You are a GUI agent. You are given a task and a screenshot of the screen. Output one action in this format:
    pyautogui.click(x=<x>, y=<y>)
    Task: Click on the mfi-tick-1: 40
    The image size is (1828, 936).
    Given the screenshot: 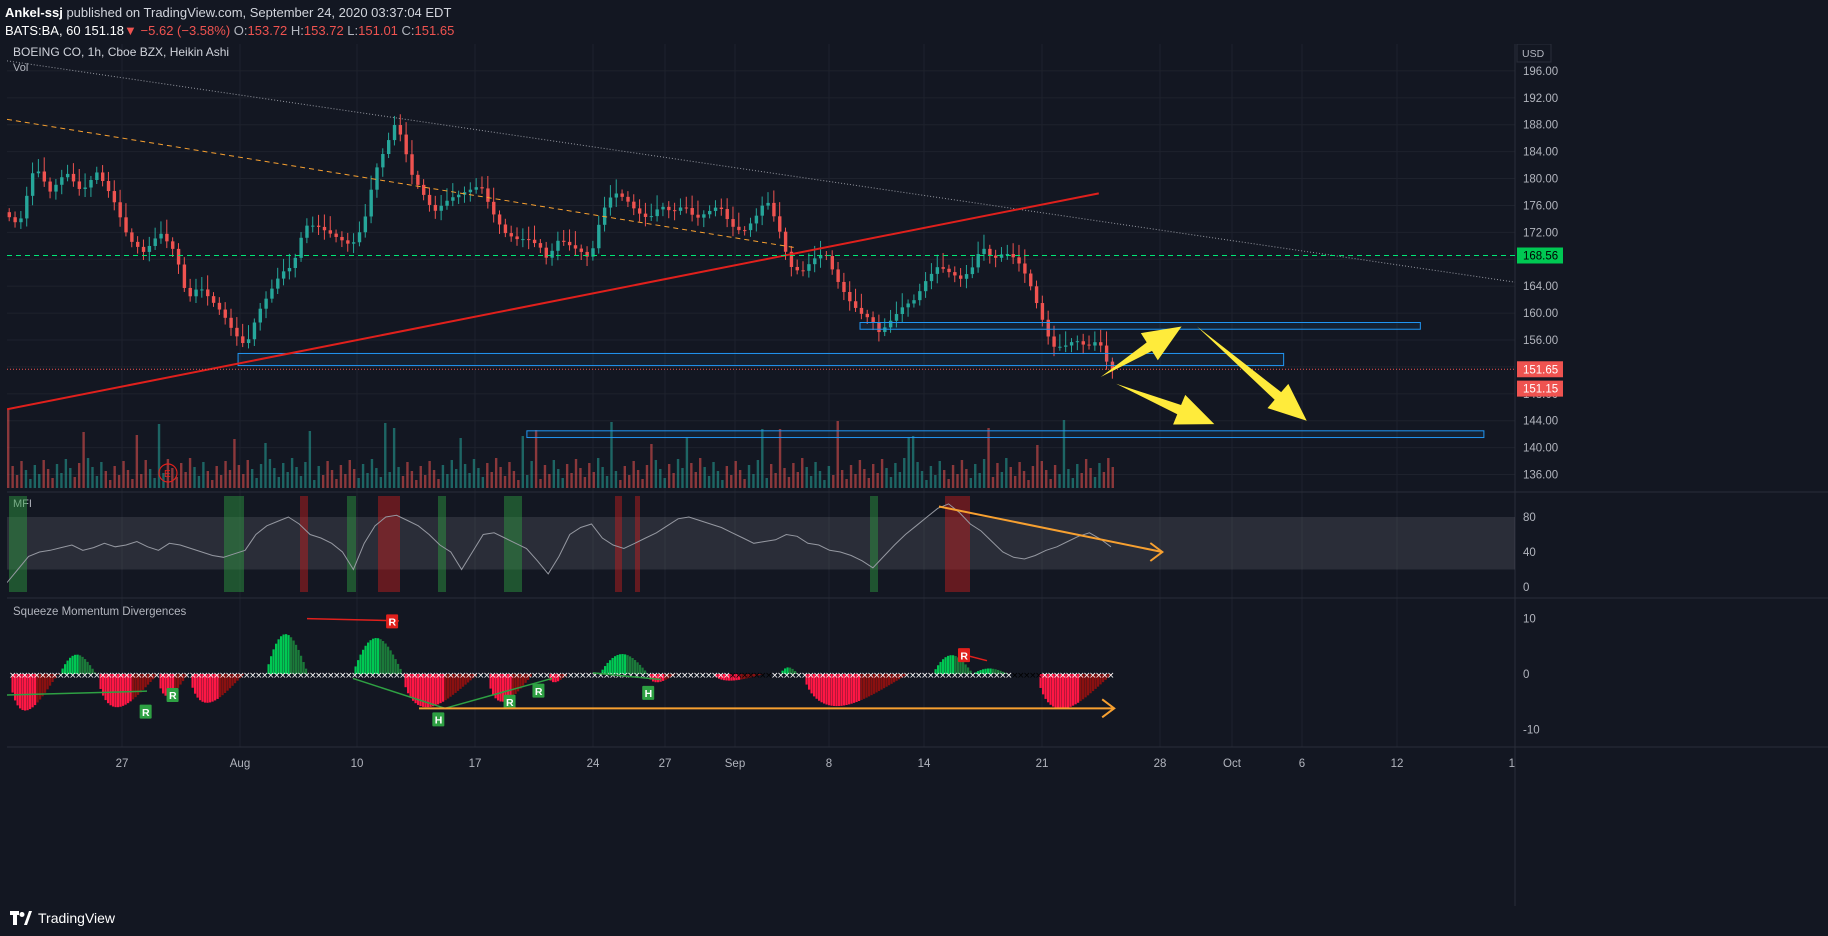 What is the action you would take?
    pyautogui.click(x=1529, y=553)
    